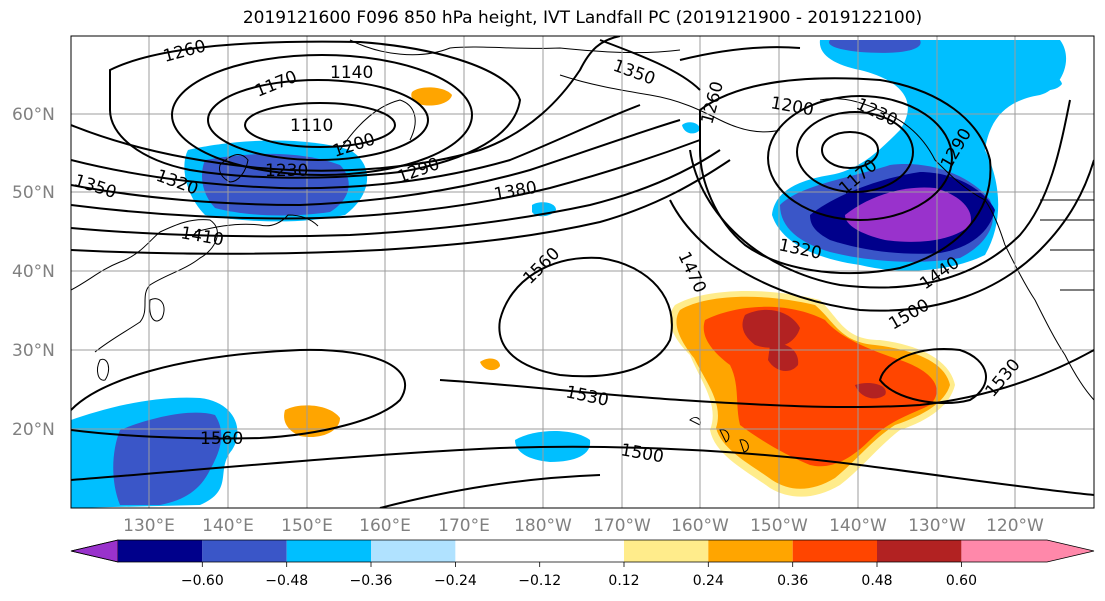 The height and width of the screenshot is (601, 1105). I want to click on lon-label: 160°E, so click(385, 526).